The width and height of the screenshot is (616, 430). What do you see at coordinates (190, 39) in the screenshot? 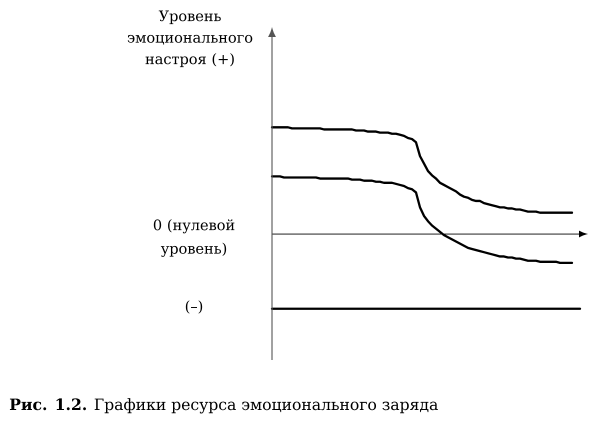
I see `y-axis-title: Уровень эмоционального настроя (+)` at bounding box center [190, 39].